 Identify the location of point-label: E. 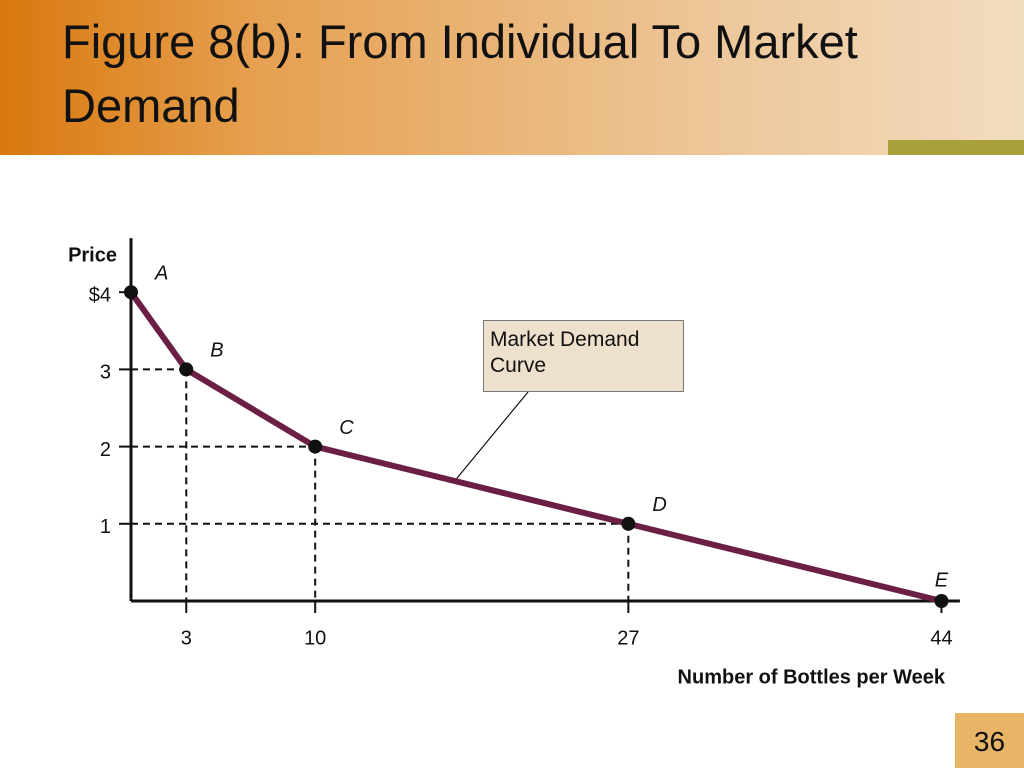
(942, 580).